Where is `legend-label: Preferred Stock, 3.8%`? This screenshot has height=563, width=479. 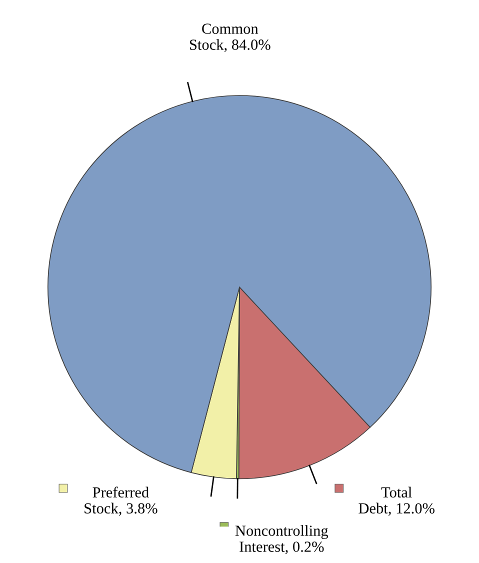 legend-label: Preferred Stock, 3.8% is located at coordinates (121, 501).